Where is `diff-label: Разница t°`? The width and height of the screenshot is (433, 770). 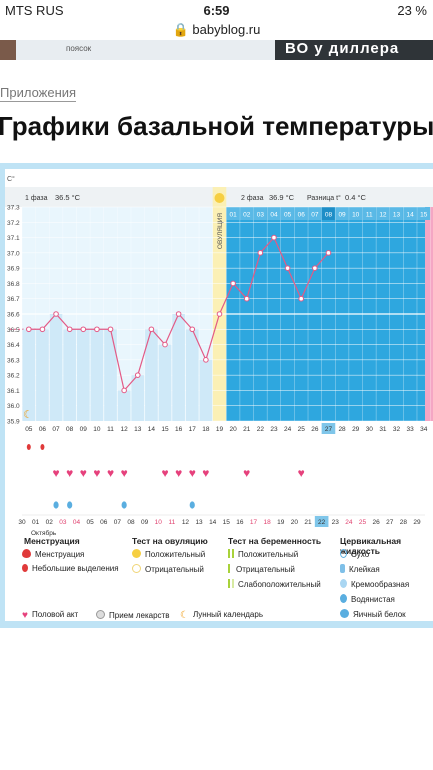
diff-label: Разница t° is located at coordinates (324, 198).